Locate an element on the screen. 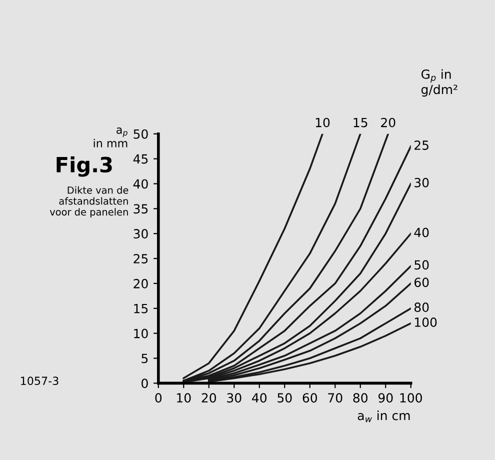 The height and width of the screenshot is (460, 495). series-label: 25 is located at coordinates (421, 145).